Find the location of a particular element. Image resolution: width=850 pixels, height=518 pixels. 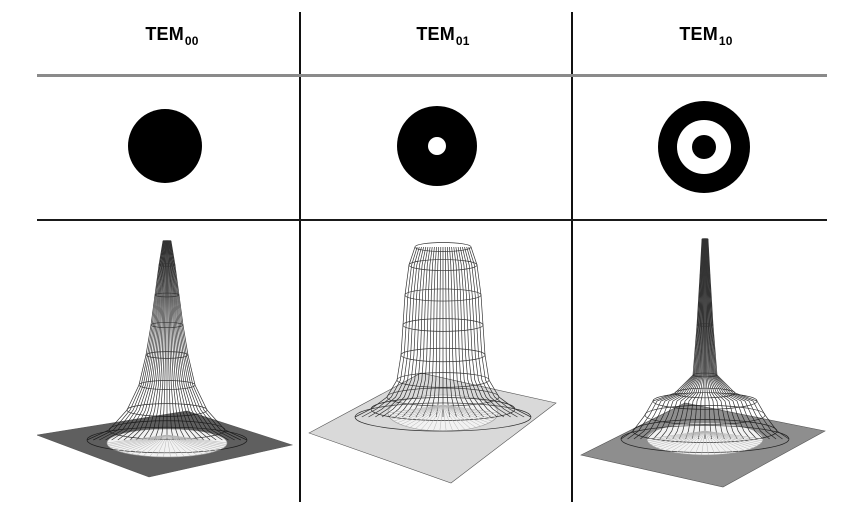

bullseye-center is located at coordinates (704, 147).